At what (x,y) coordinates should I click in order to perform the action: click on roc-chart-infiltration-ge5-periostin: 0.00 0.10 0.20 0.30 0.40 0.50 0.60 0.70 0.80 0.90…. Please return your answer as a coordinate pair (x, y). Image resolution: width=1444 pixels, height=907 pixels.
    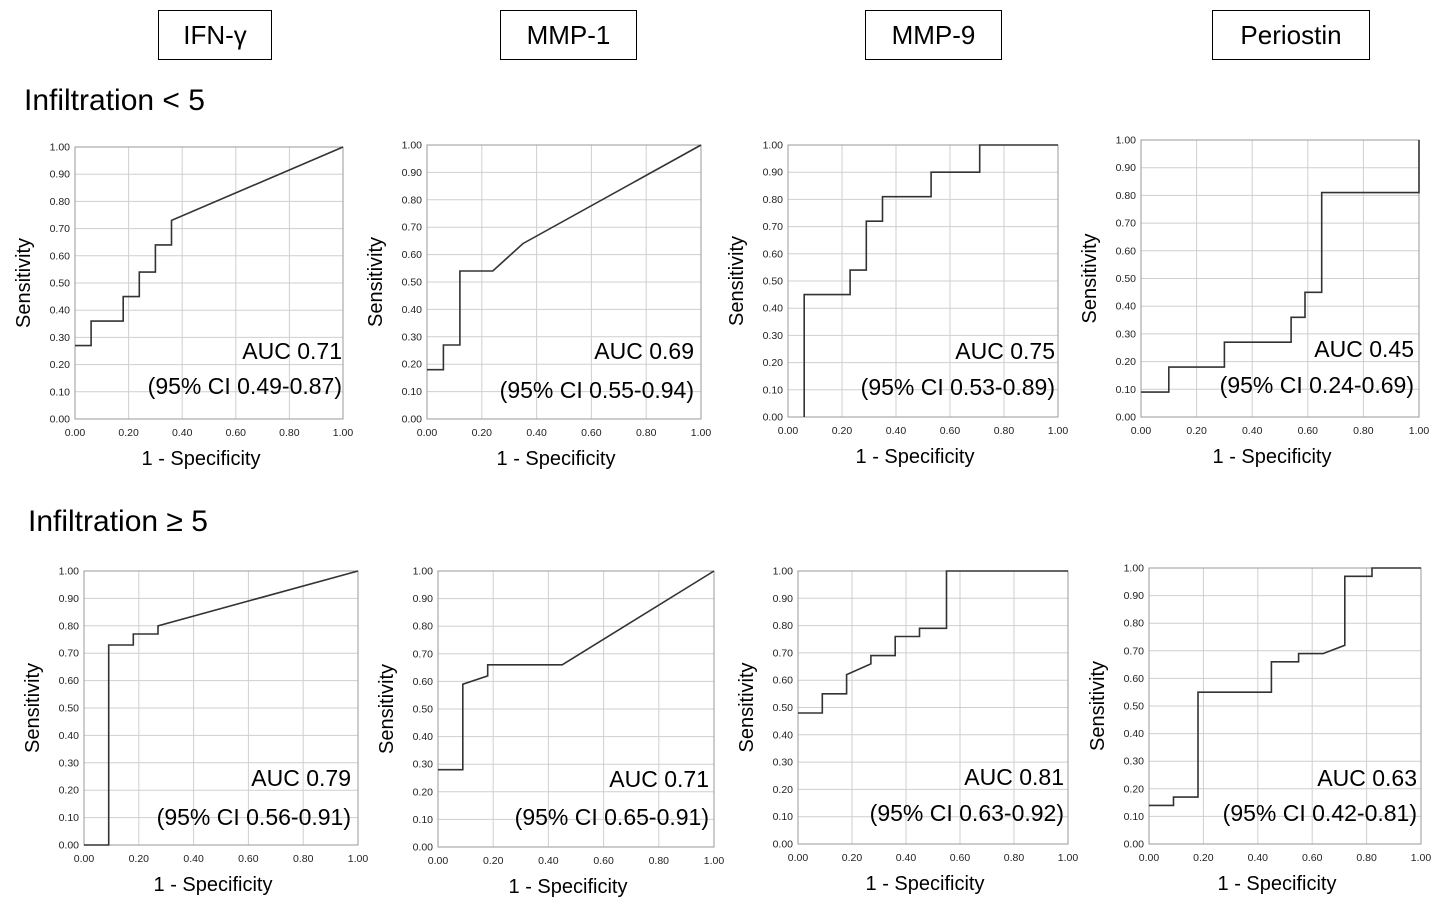
    Looking at the image, I should click on (1259, 729).